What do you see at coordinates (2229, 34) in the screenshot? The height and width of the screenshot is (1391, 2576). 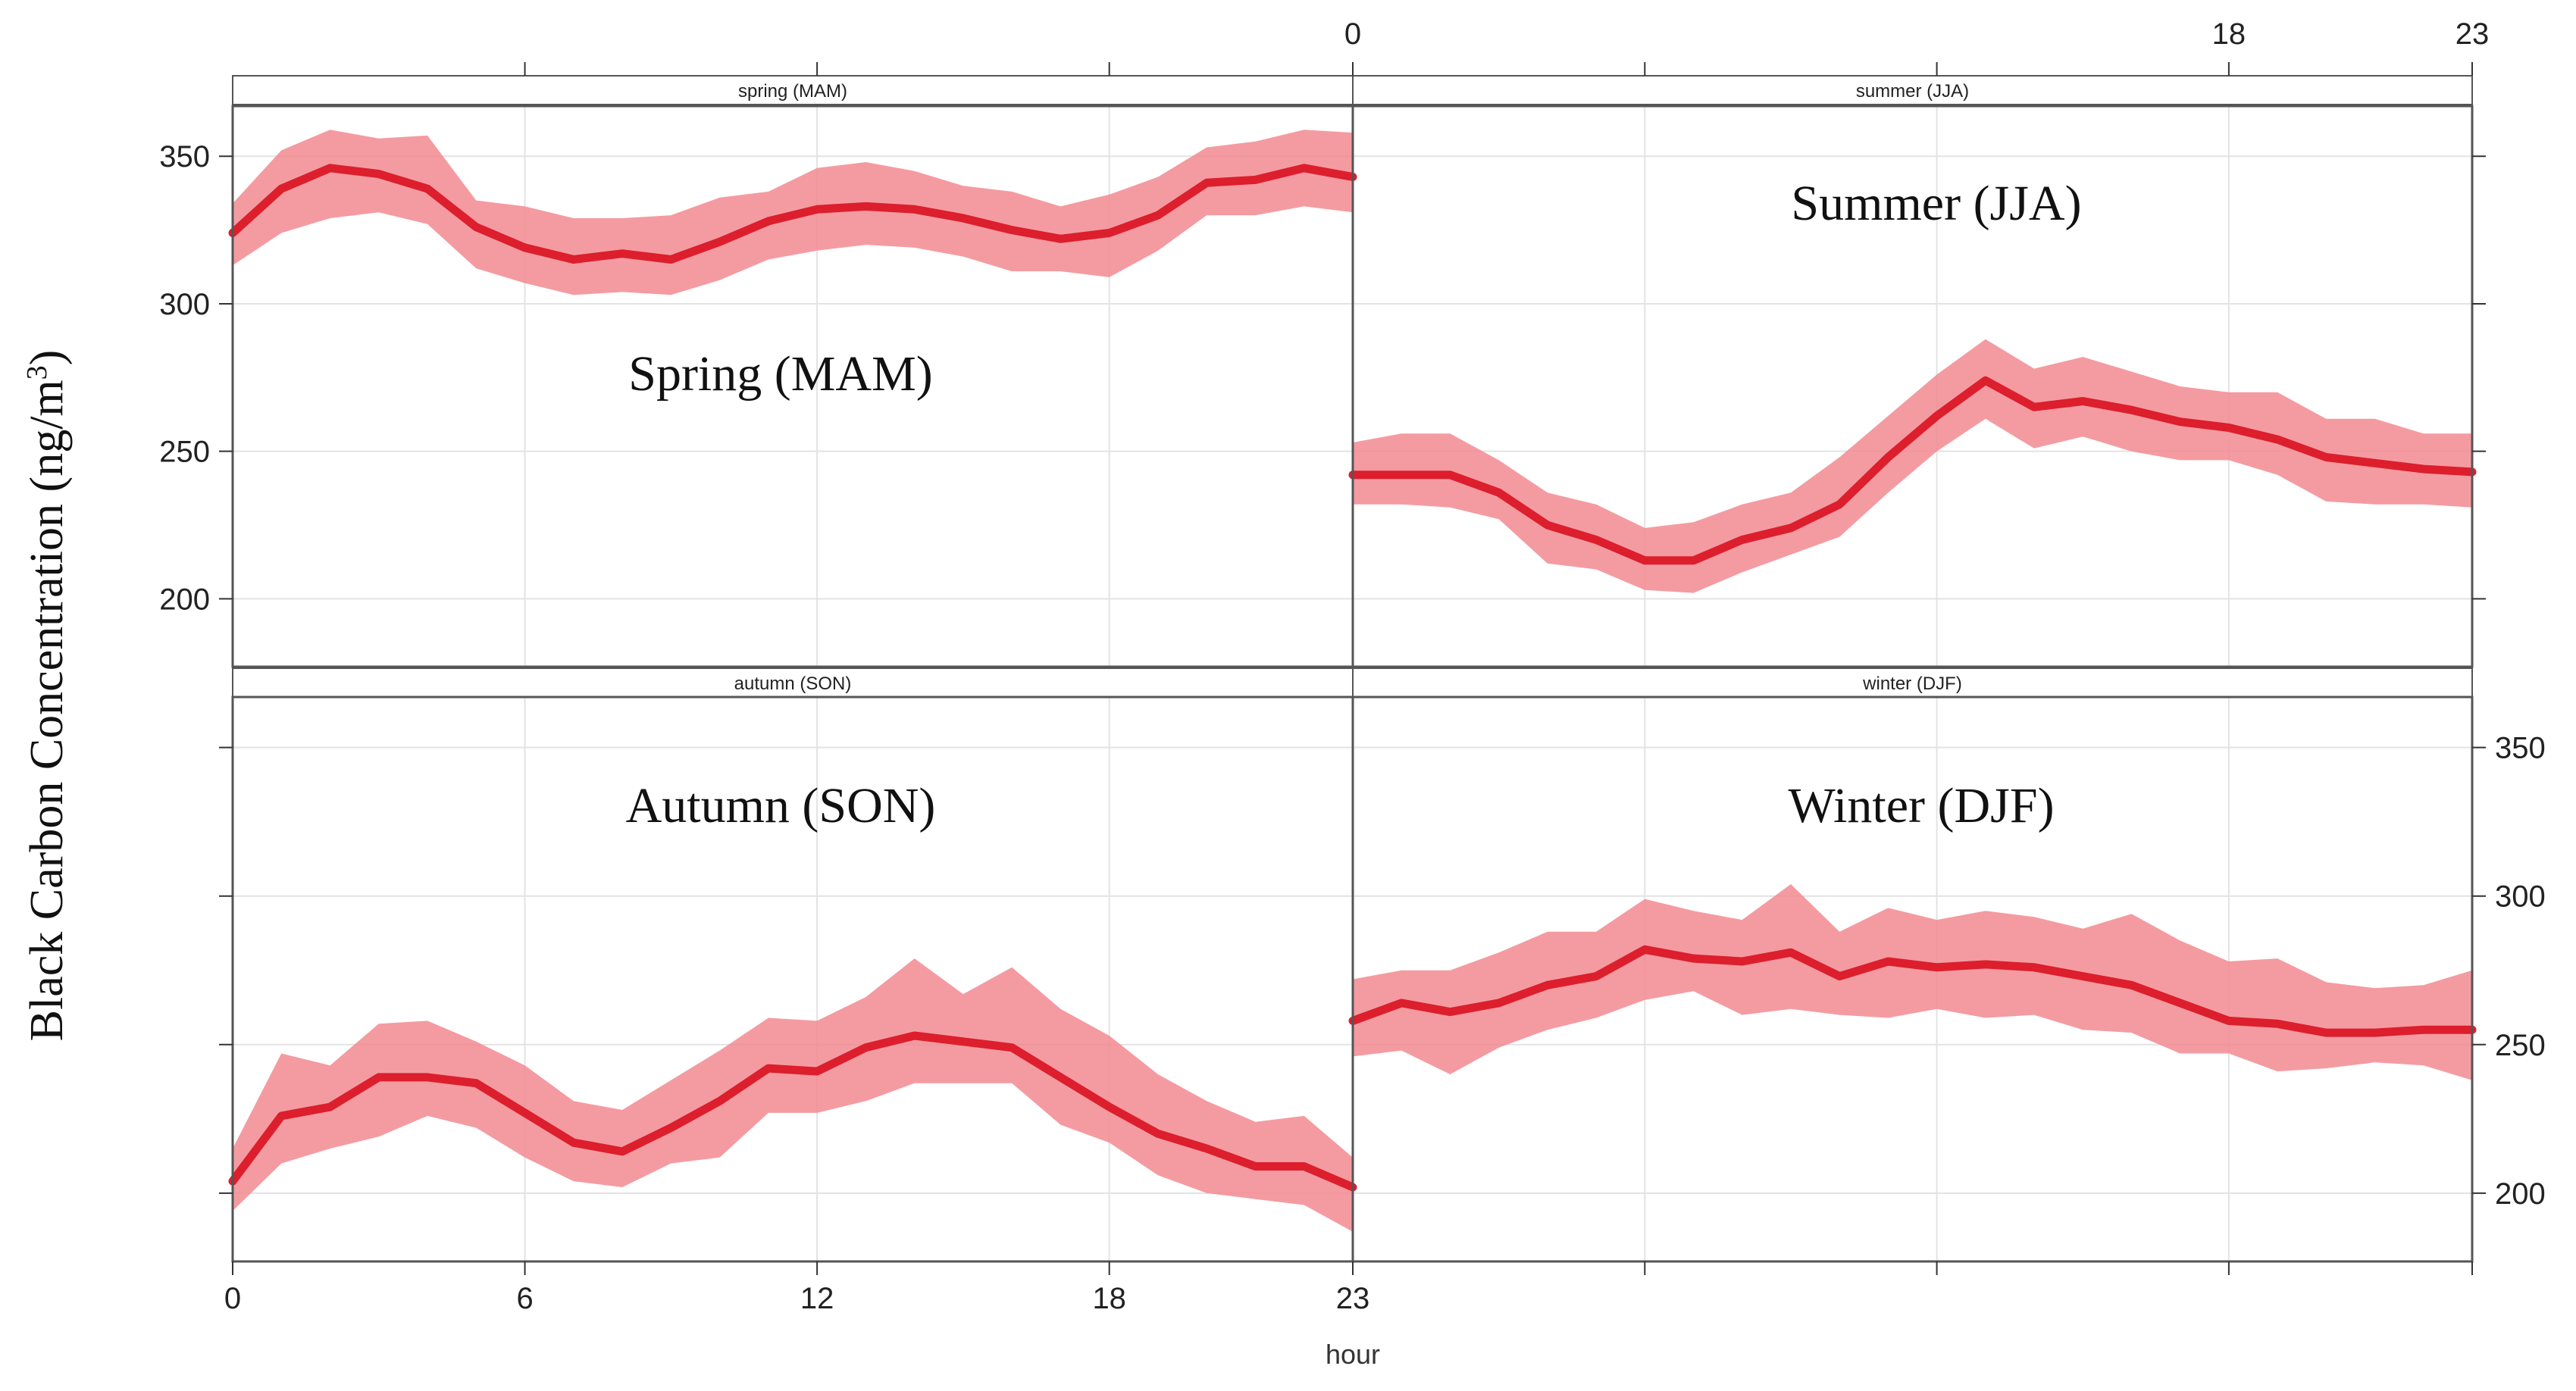 I see `x-tick-label-top: 18` at bounding box center [2229, 34].